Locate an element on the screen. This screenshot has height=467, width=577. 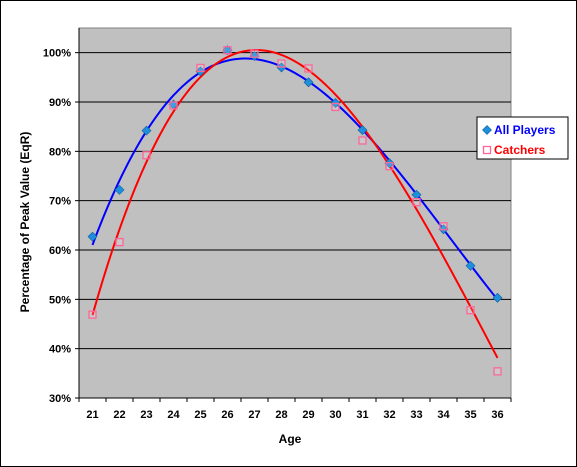
legend-label: All Players is located at coordinates (525, 130).